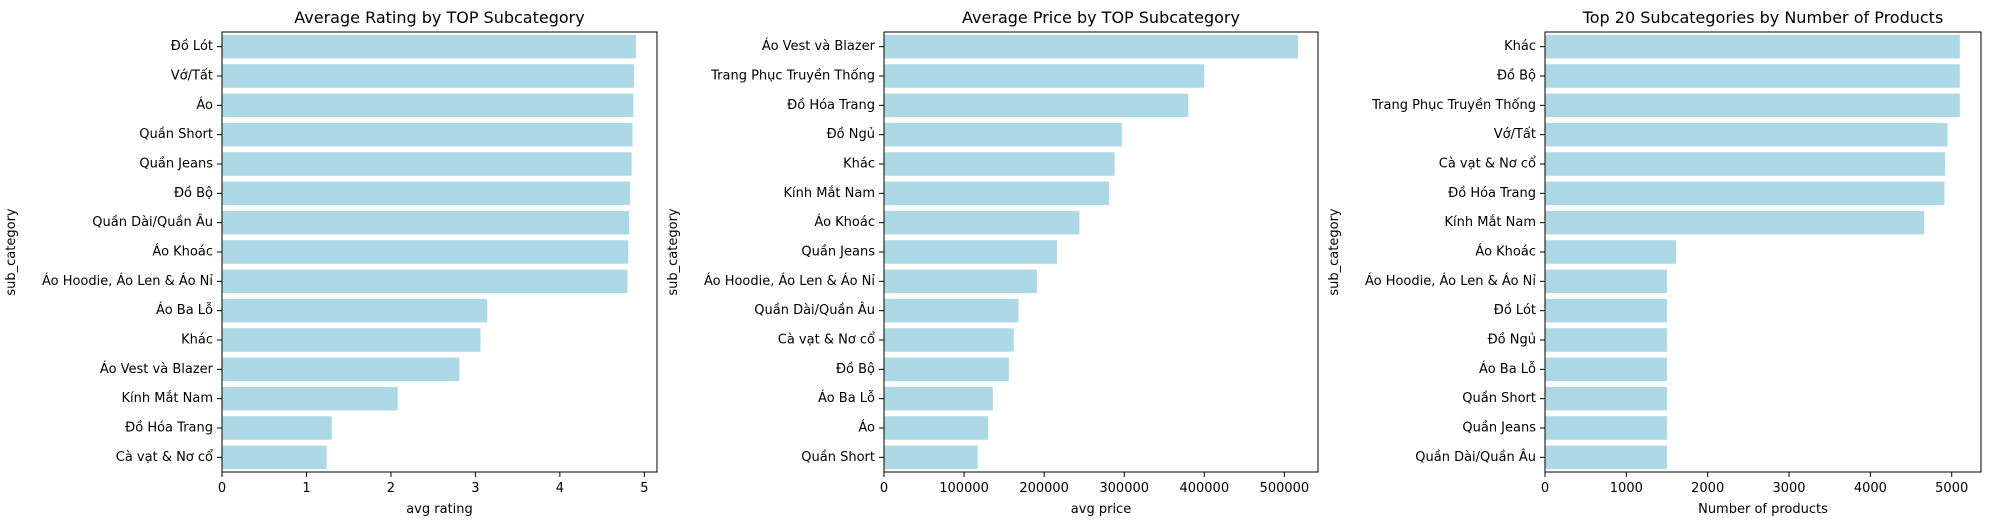 The width and height of the screenshot is (1989, 530). I want to click on y-tick-label: Cà vạt & Nơ cổ, so click(826, 340).